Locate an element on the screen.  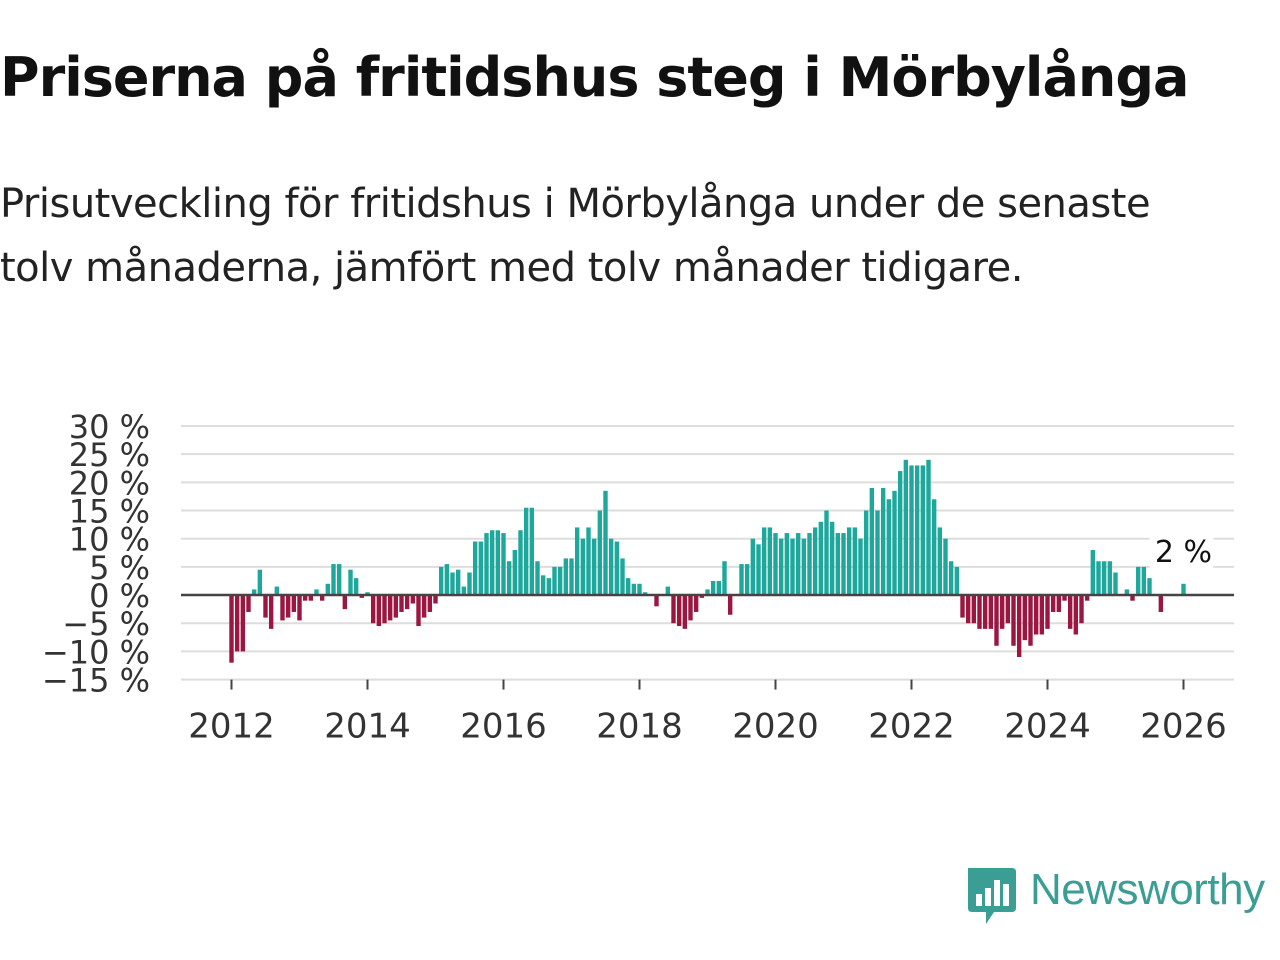
y-tick-label: 30 % is located at coordinates (109, 427).